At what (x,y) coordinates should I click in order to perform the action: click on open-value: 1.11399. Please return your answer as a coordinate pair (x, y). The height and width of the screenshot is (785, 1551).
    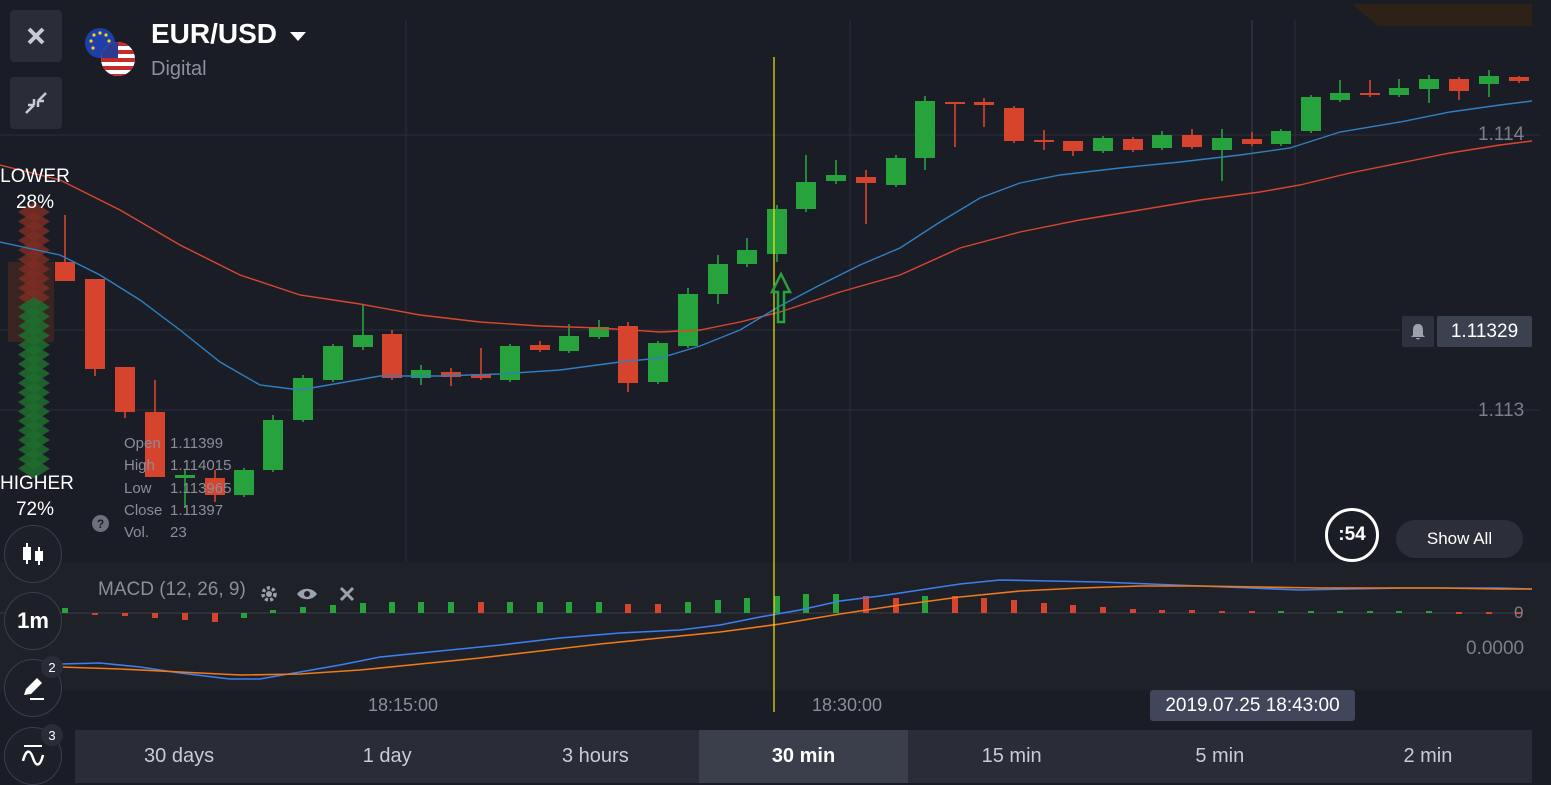
    Looking at the image, I should click on (197, 443).